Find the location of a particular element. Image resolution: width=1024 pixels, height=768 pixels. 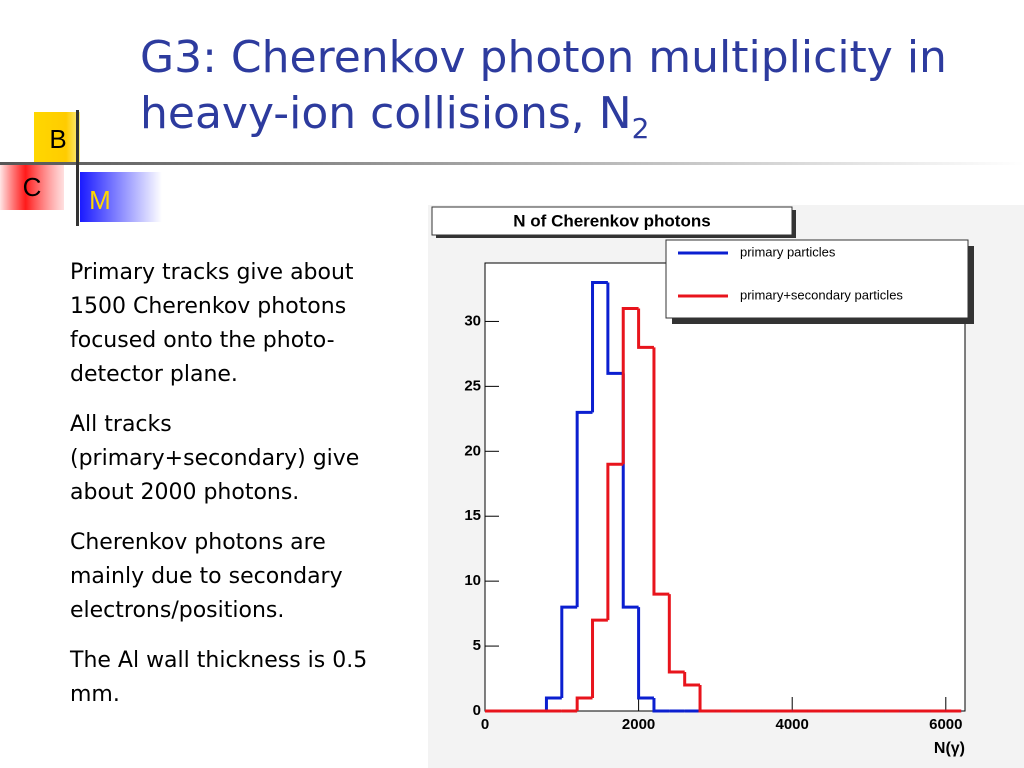

y-tick-label: 5 is located at coordinates (477, 645).